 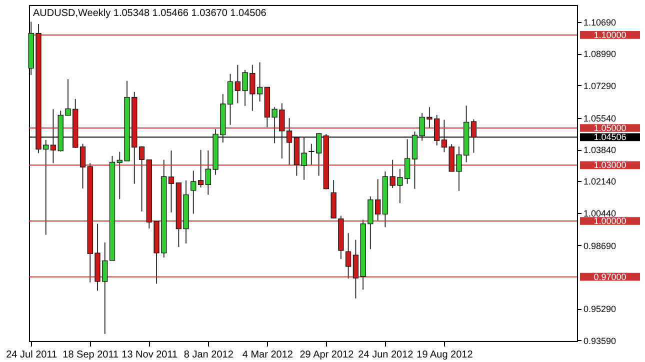 What do you see at coordinates (150, 13) in the screenshot?
I see `chart-title: AUDUSD,Weekly 1.05348 1.05466 1.03670 1.04506` at bounding box center [150, 13].